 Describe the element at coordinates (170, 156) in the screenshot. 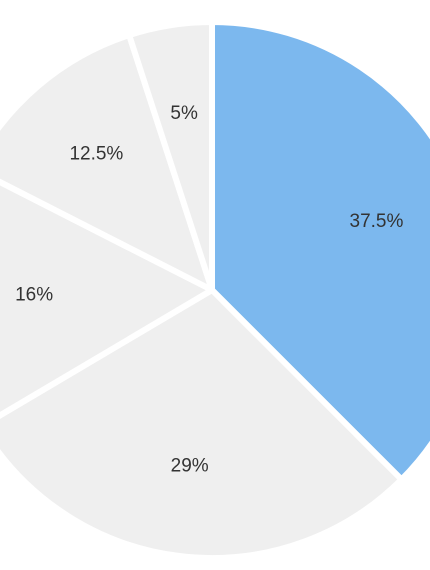

I see `pie-slice` at that location.